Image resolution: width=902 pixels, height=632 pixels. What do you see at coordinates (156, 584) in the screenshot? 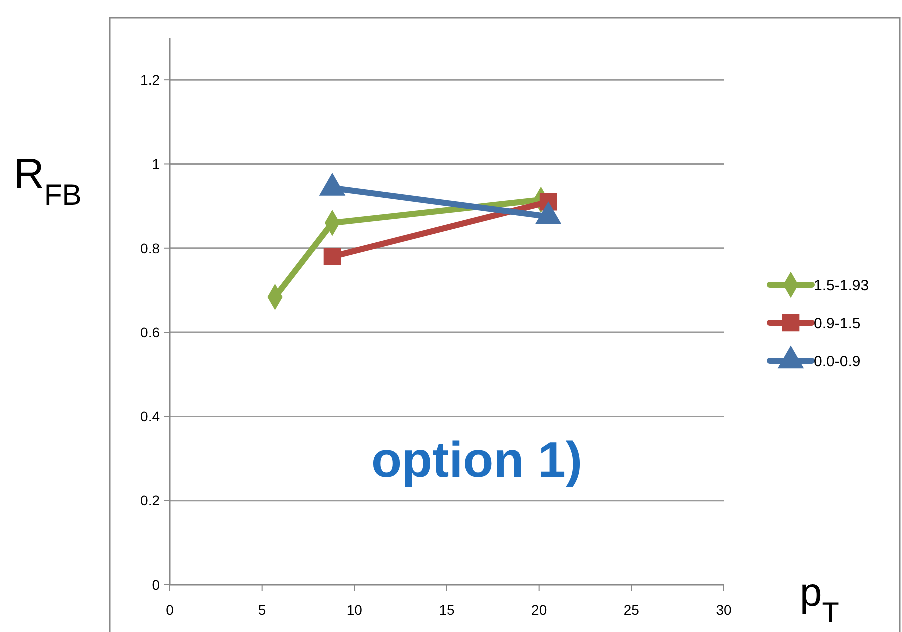
I see `y-tick-label: 0` at bounding box center [156, 584].